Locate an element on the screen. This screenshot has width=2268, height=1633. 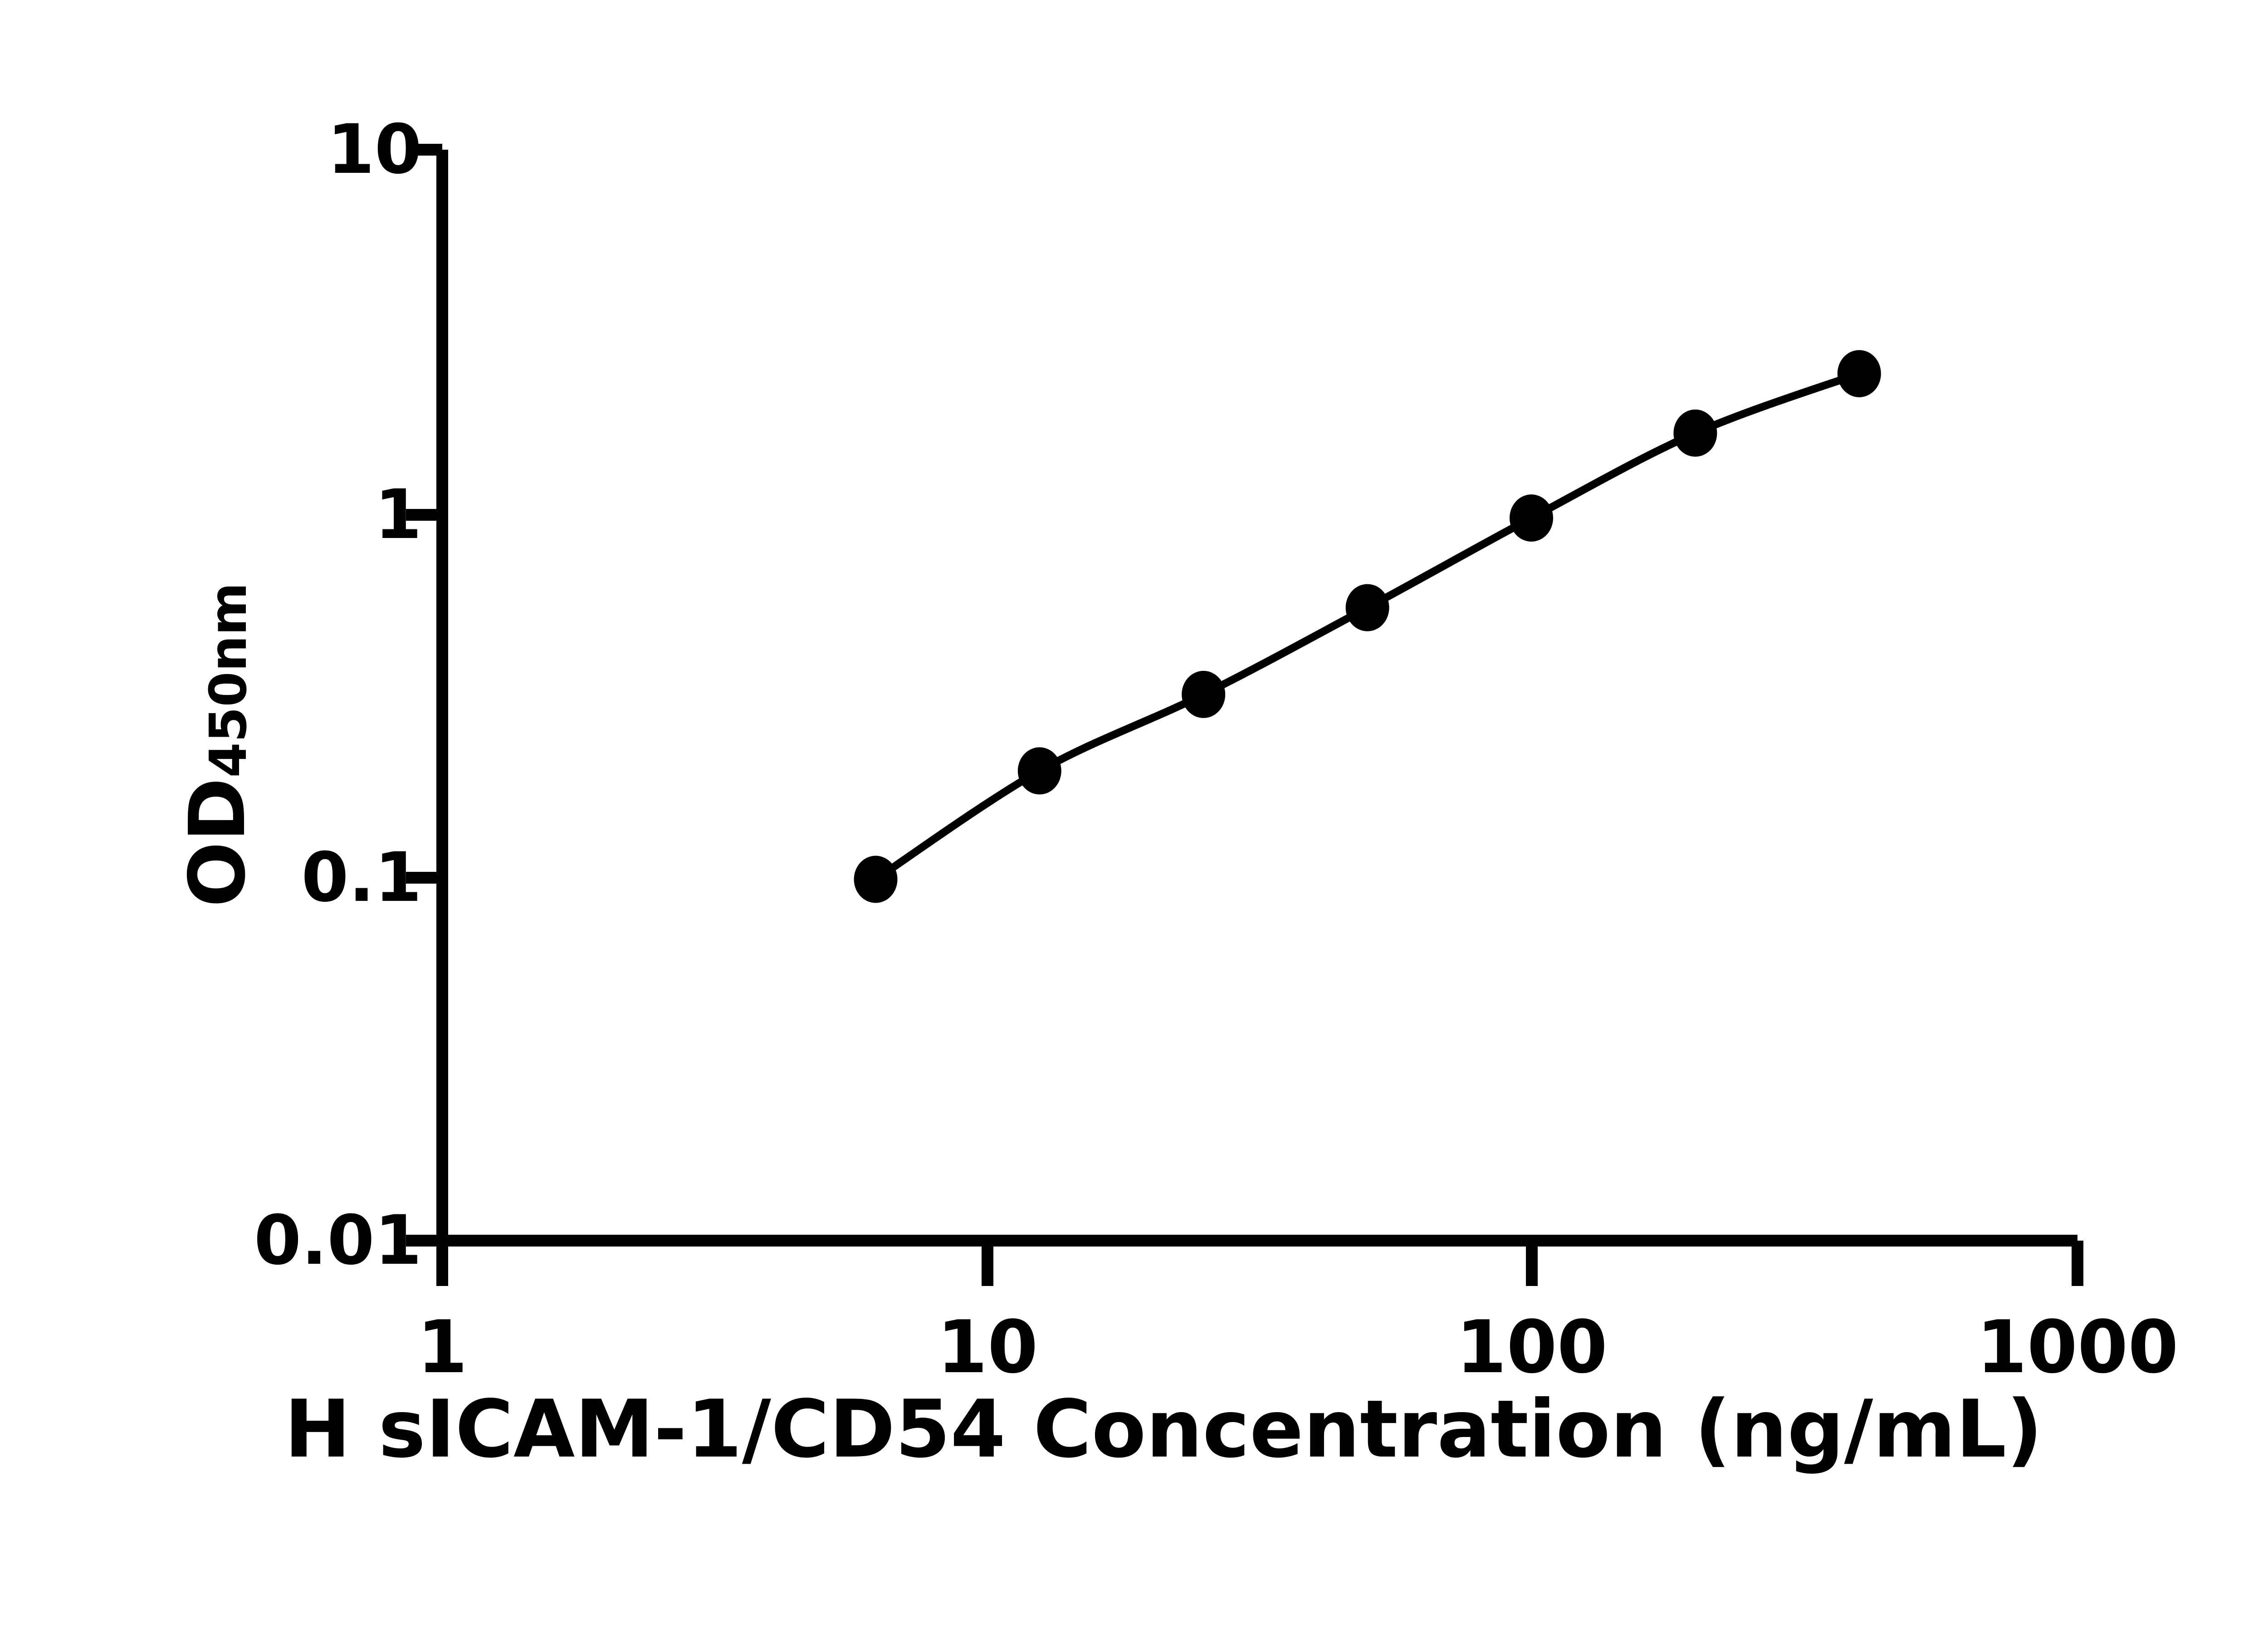
x-tick-label-100: 100 is located at coordinates (1532, 1347).